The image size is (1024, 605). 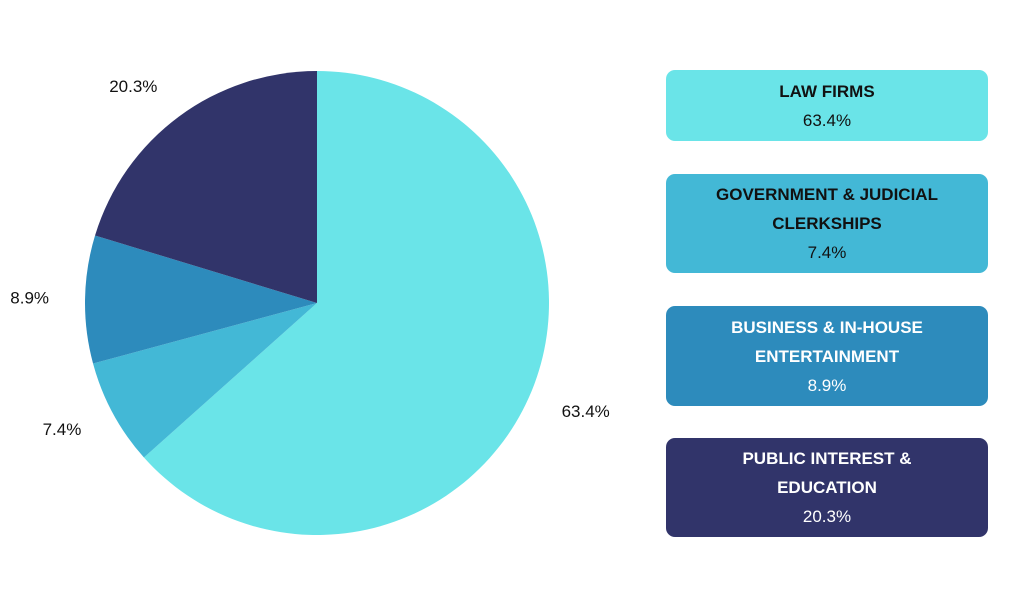 What do you see at coordinates (29, 297) in the screenshot?
I see `slice-data-label: 8.9%` at bounding box center [29, 297].